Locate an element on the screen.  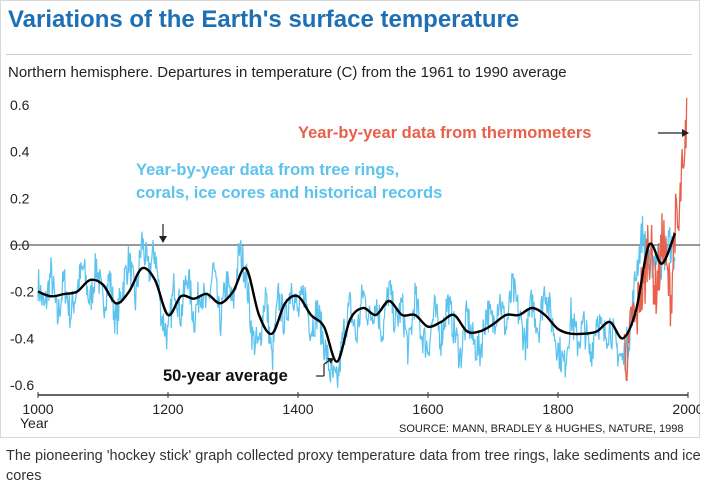
proxy-annotation-line1: Year-by-year data from tree rings, is located at coordinates (267, 170).